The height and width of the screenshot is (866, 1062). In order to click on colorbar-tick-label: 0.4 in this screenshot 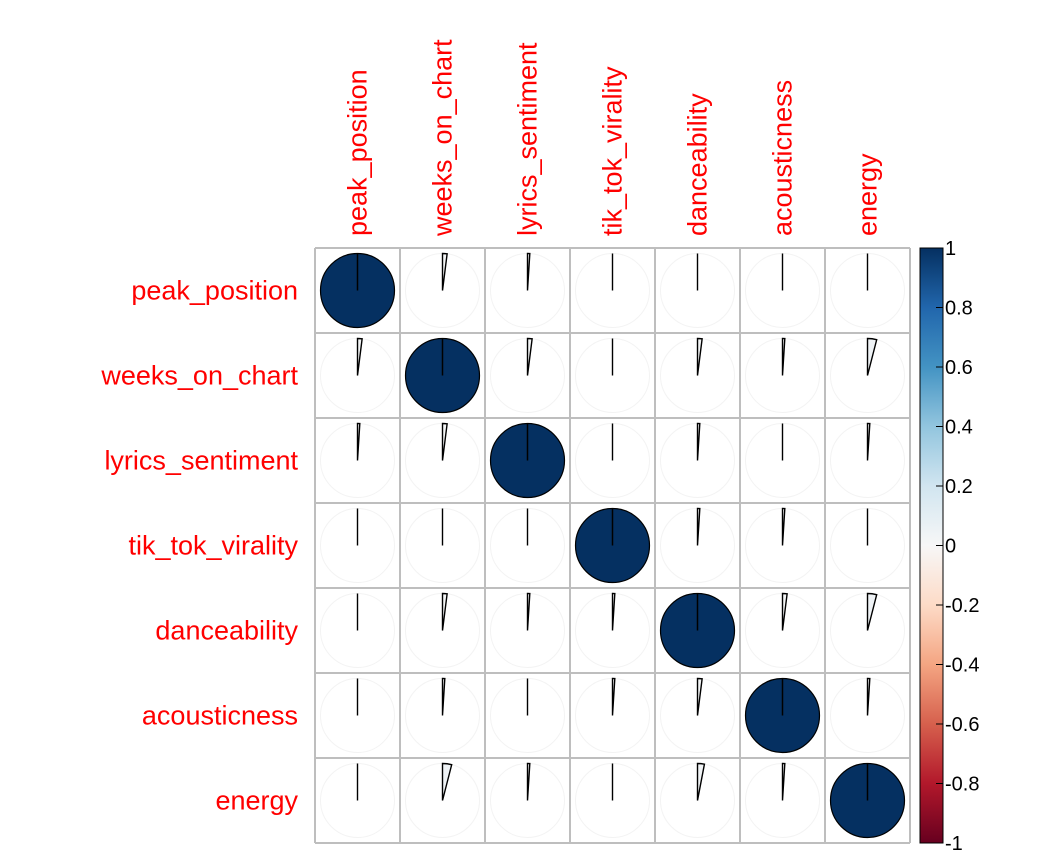, I will do `click(959, 428)`.